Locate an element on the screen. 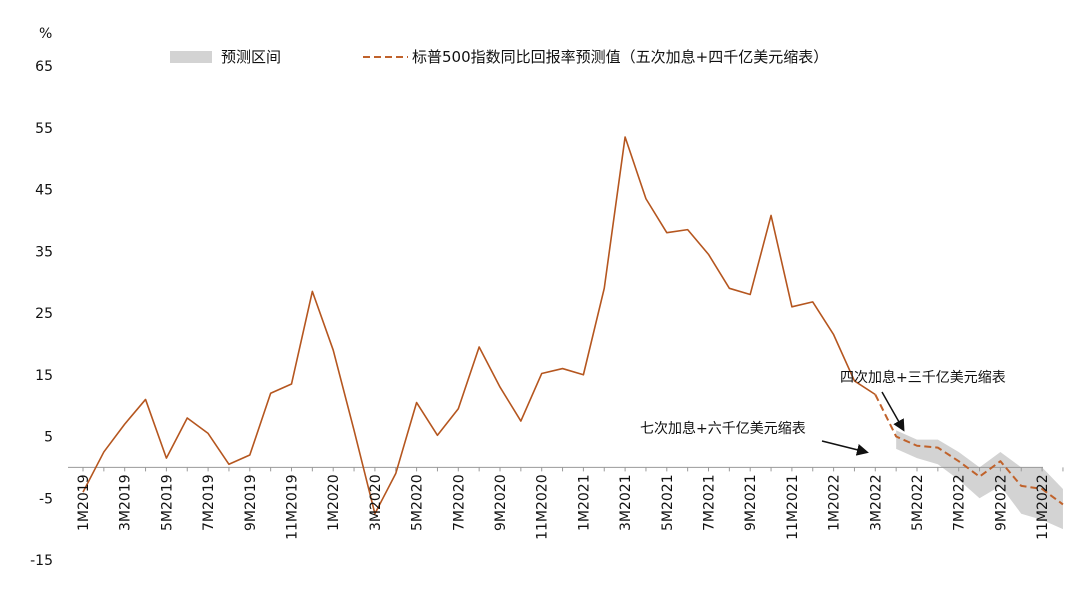 This screenshot has width=1080, height=598. forecast-series-line is located at coordinates (969, 450).